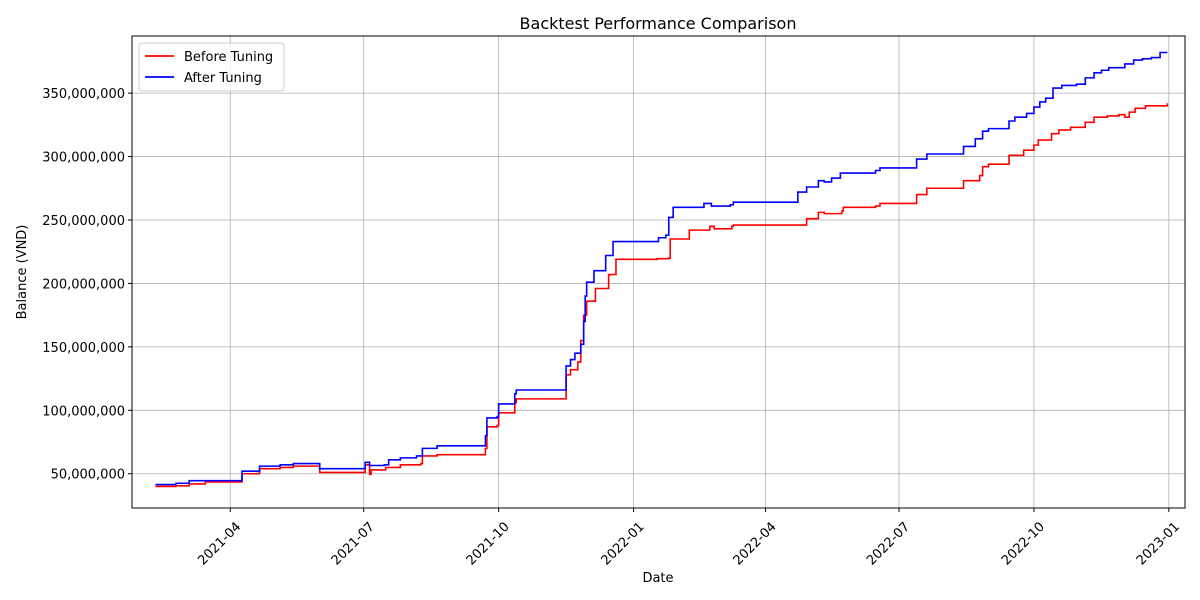  Describe the element at coordinates (83, 348) in the screenshot. I see `y-tick-label: 150,000,000` at that location.